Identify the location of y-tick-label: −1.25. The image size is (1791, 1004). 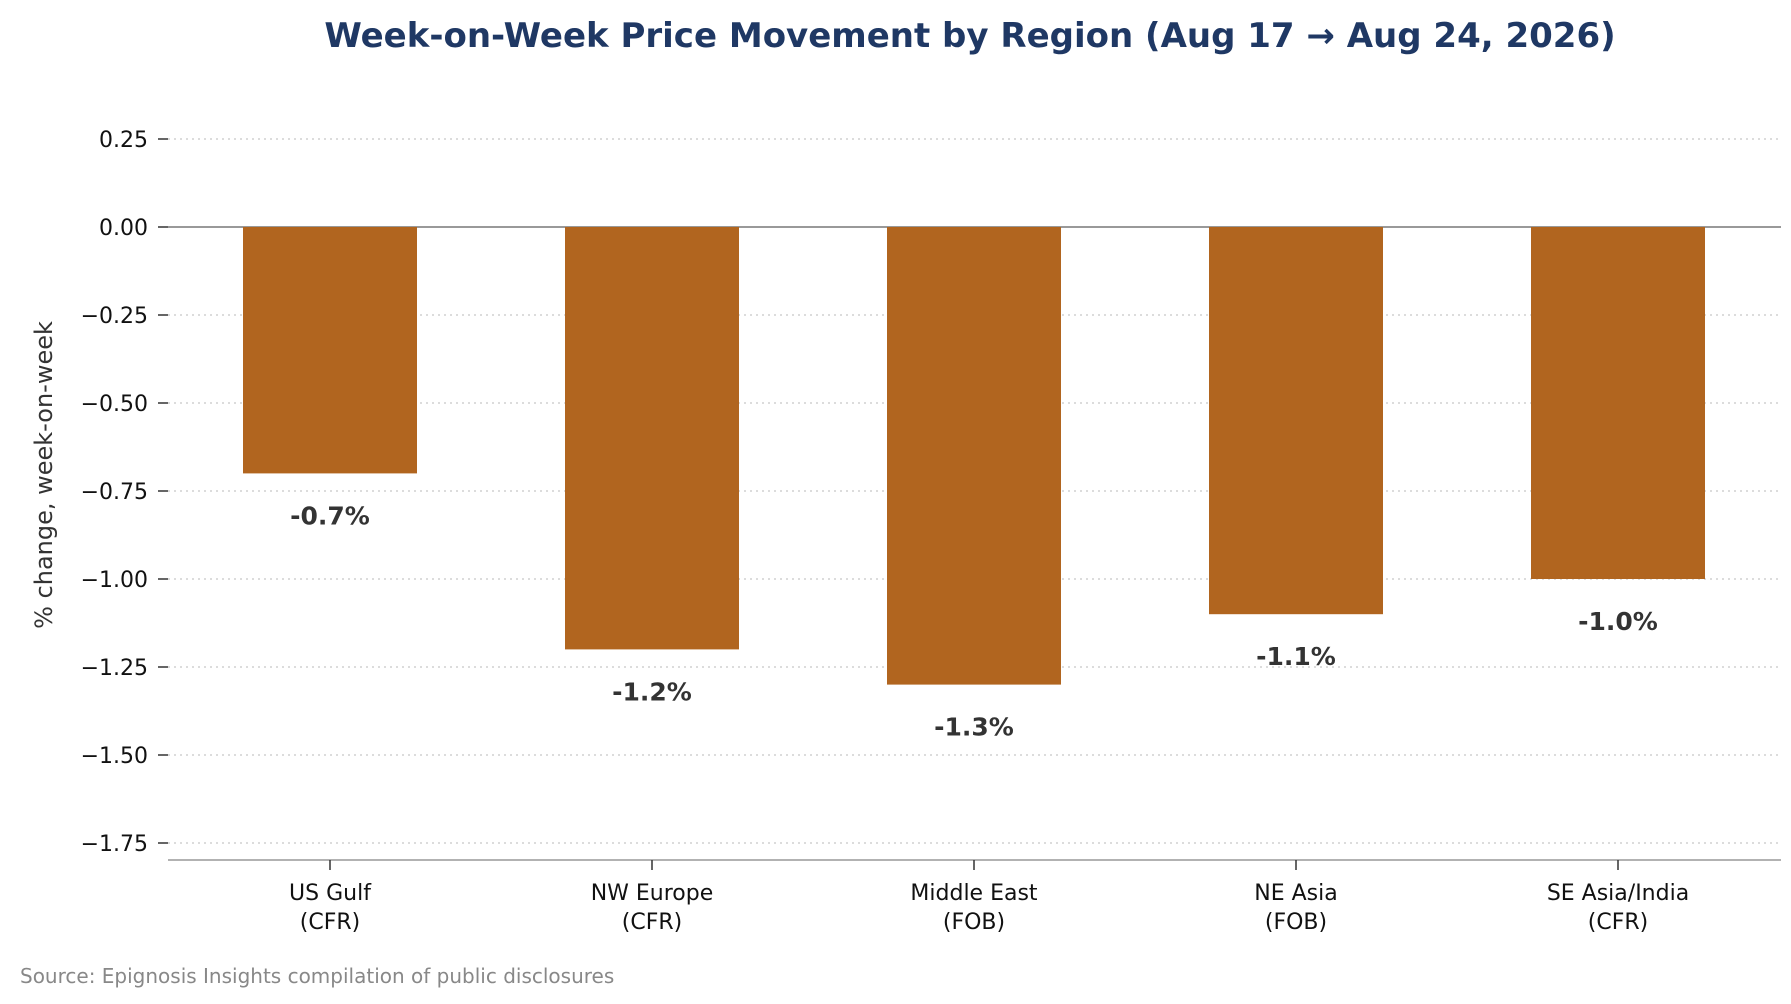
(114, 668).